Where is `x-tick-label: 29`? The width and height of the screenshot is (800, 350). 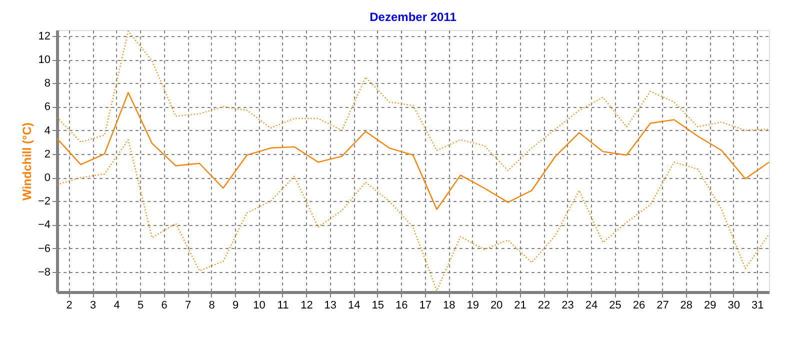 x-tick-label: 29 is located at coordinates (710, 306).